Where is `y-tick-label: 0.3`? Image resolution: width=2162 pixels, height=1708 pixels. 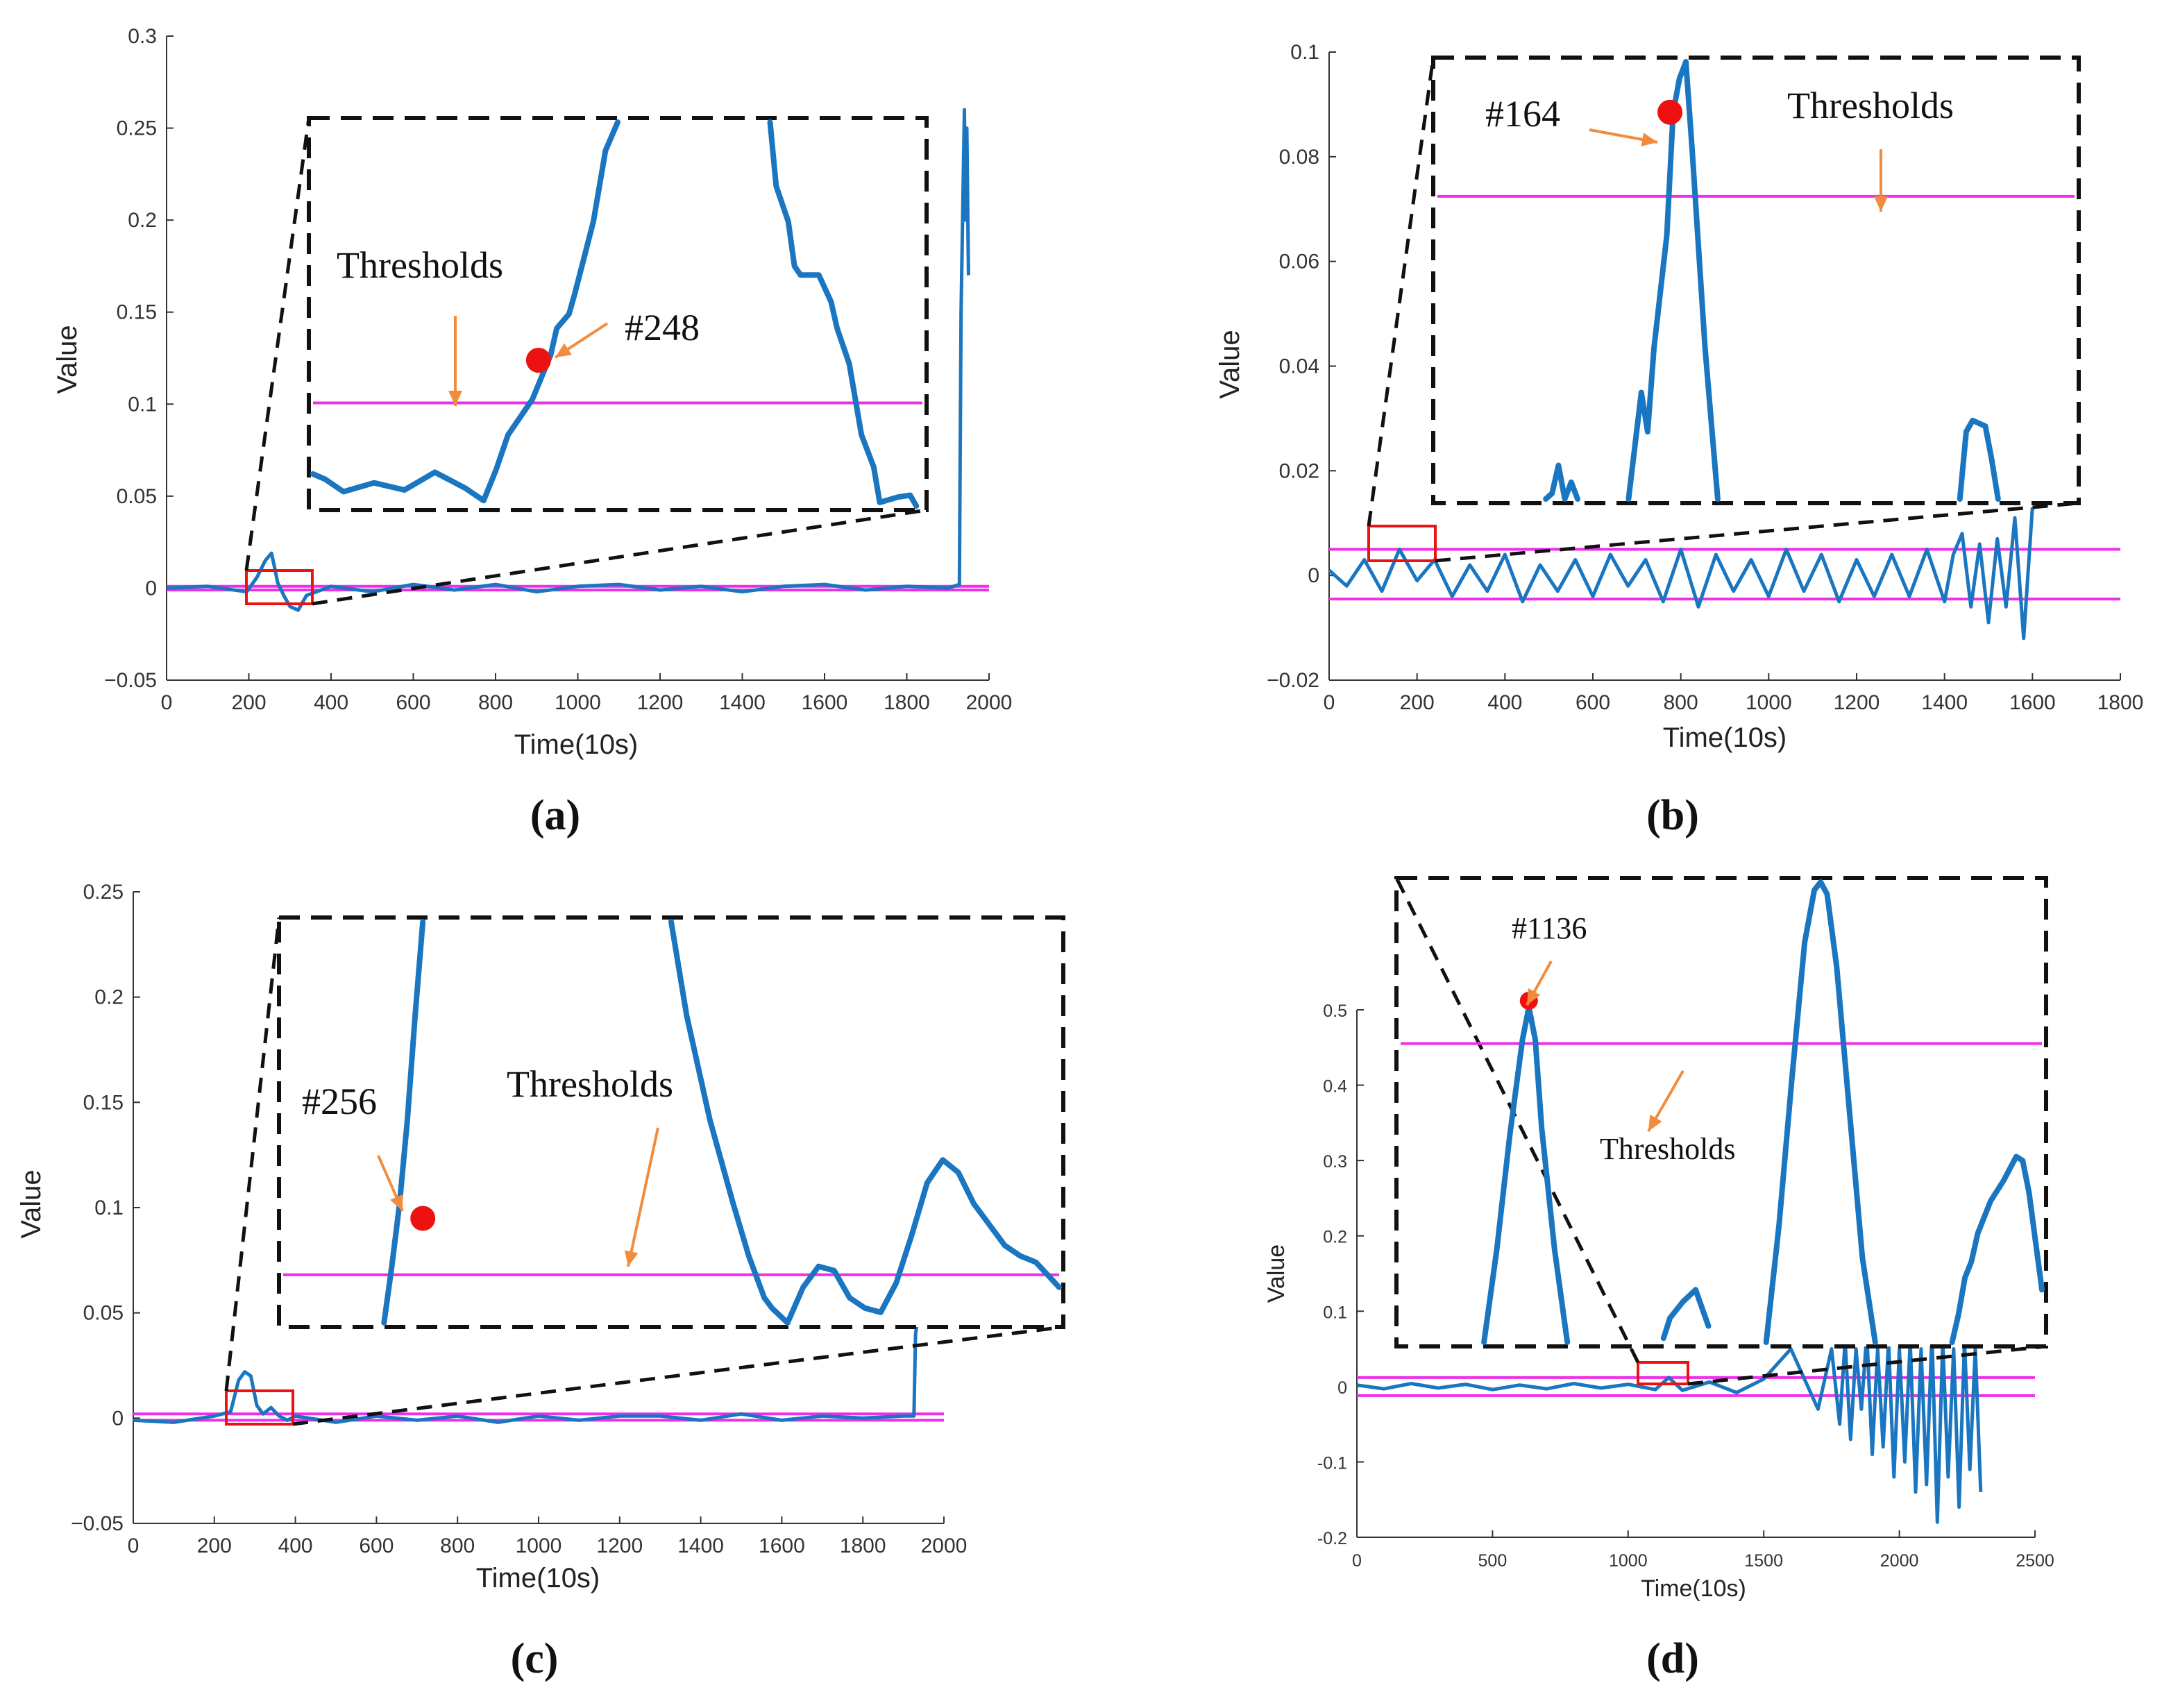 y-tick-label: 0.3 is located at coordinates (142, 37).